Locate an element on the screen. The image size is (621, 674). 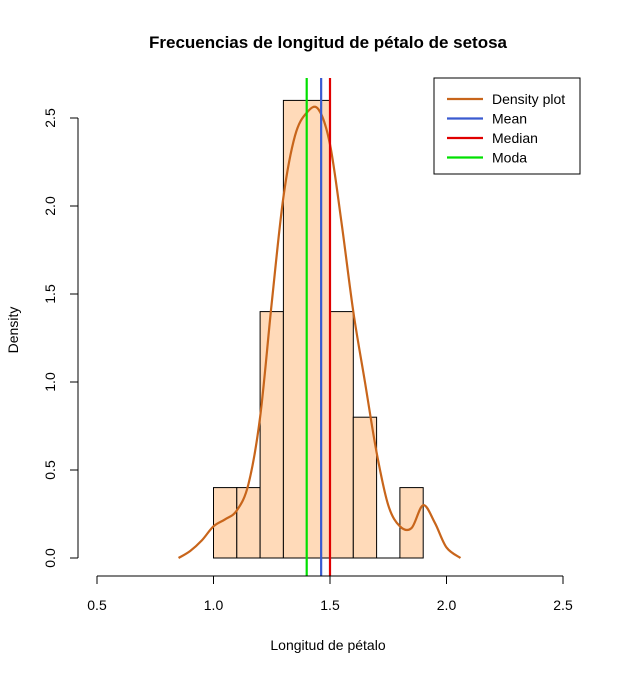
y-tick-label: 1.5 is located at coordinates (50, 294).